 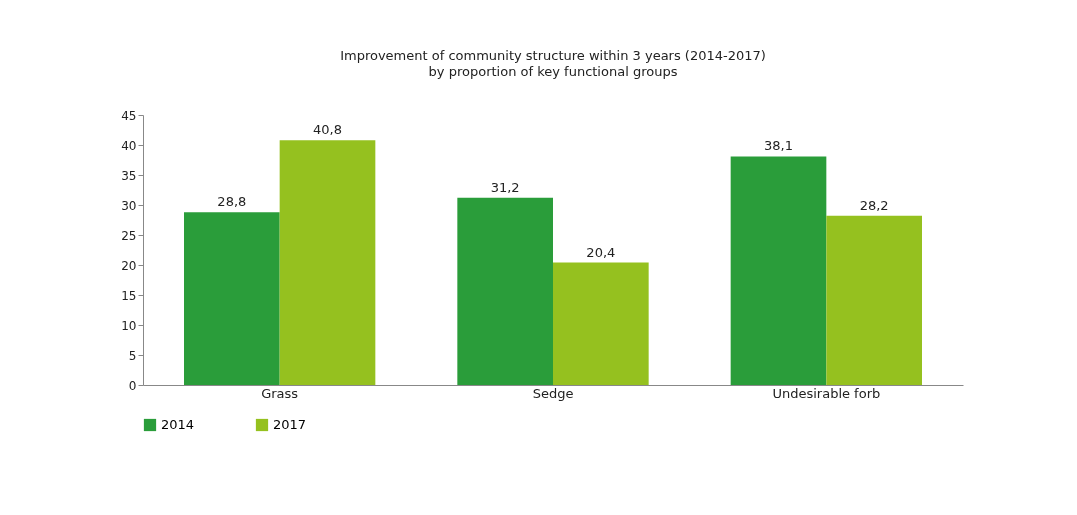 What do you see at coordinates (280, 393) in the screenshot?
I see `x-tick-label: Grass` at bounding box center [280, 393].